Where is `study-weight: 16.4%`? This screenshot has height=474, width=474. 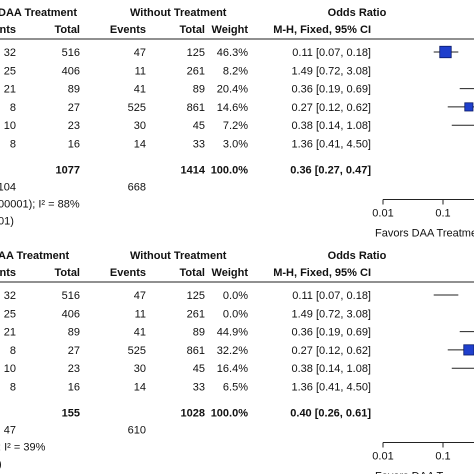 study-weight: 16.4% is located at coordinates (232, 369).